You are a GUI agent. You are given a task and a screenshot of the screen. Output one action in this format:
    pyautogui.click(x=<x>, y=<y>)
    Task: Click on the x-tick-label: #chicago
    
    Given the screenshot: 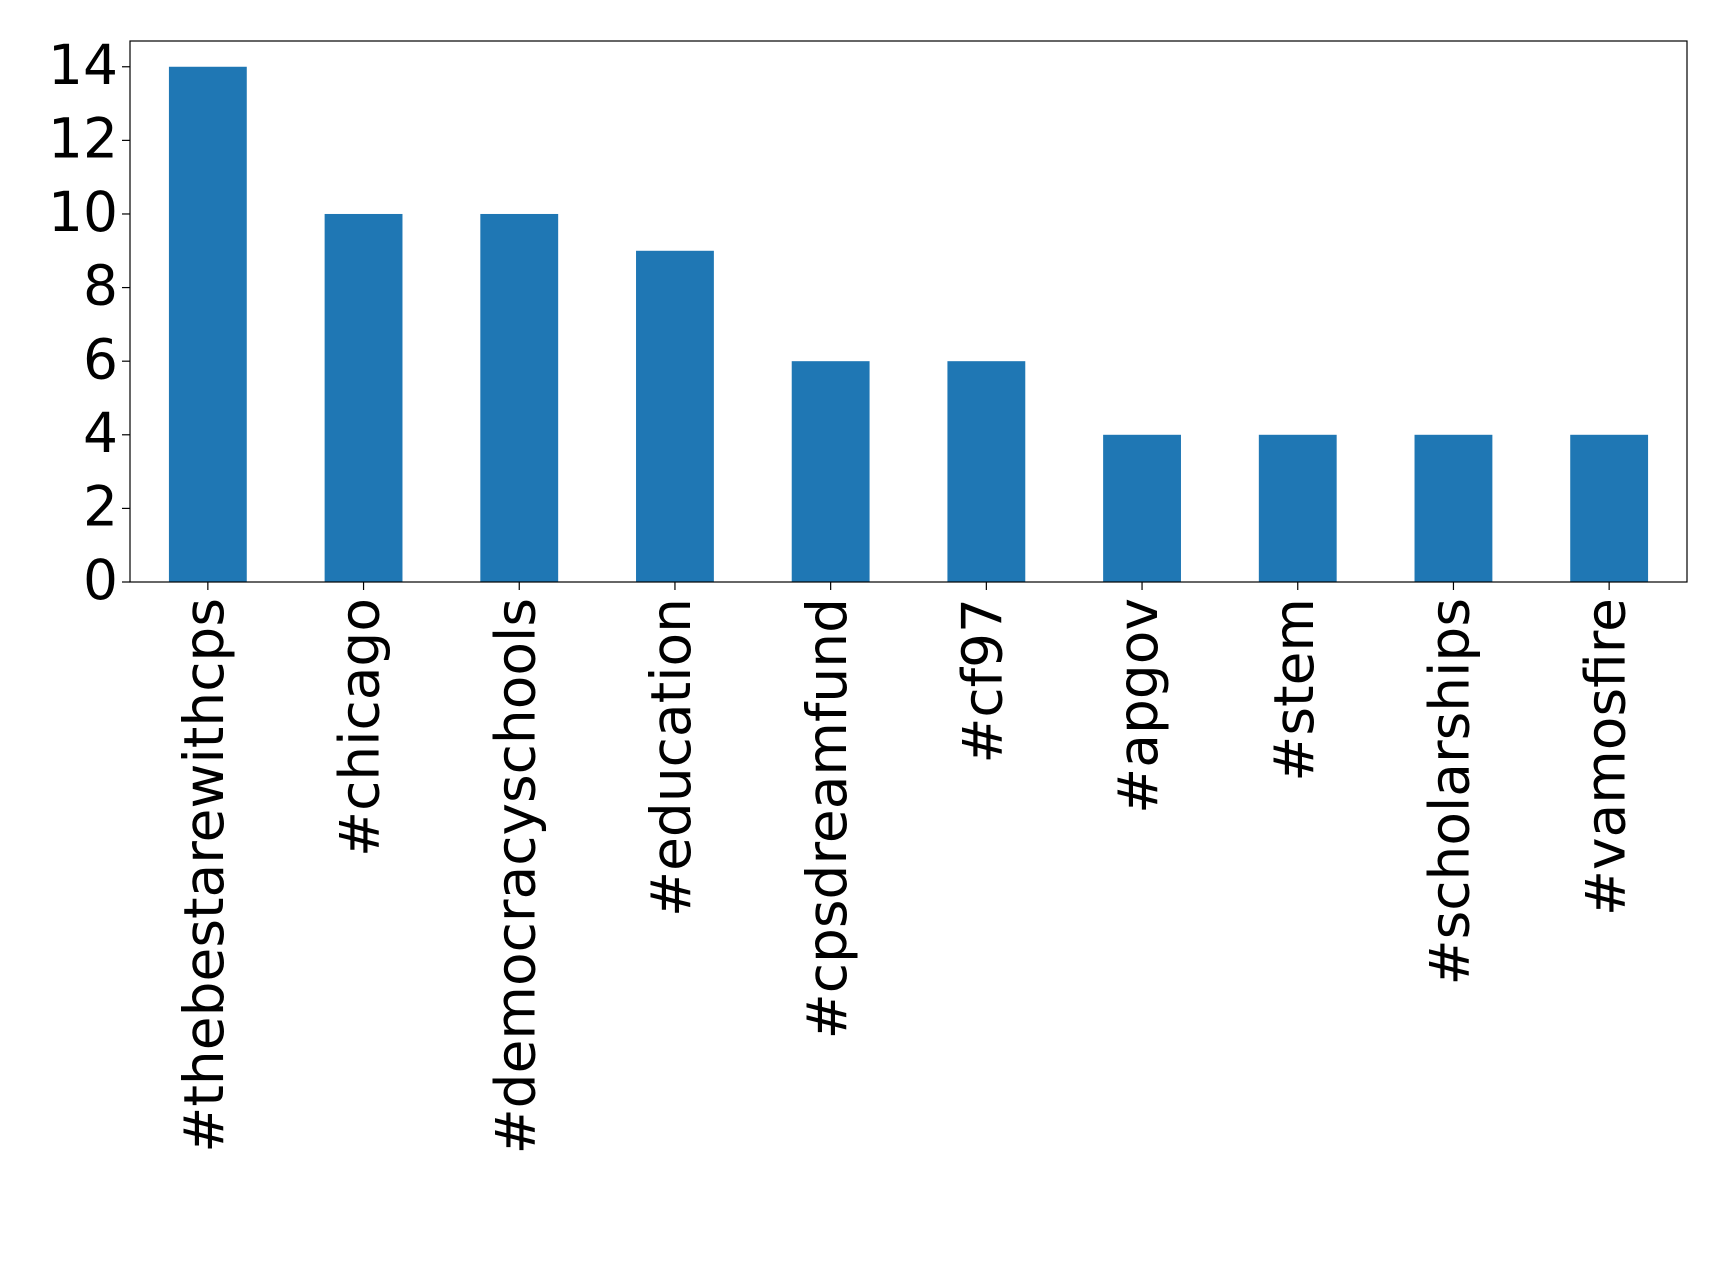 What is the action you would take?
    pyautogui.click(x=360, y=727)
    